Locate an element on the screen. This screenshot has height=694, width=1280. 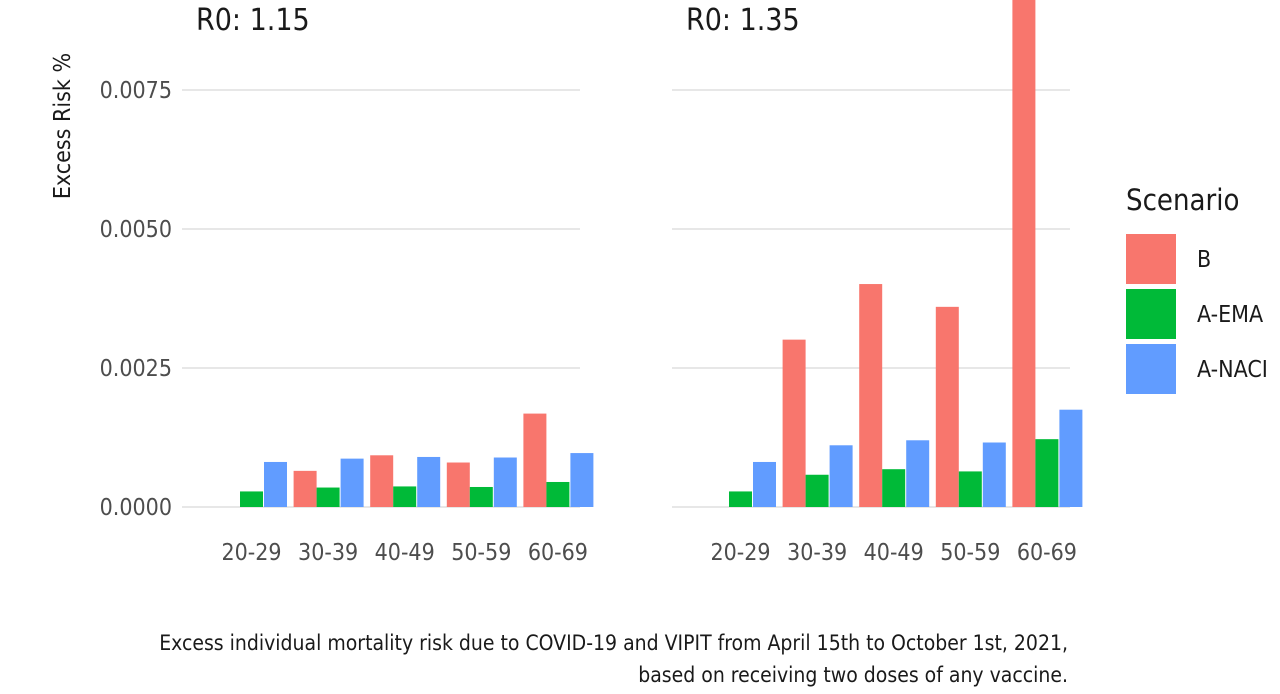
legend-title: Scenario is located at coordinates (1182, 200).